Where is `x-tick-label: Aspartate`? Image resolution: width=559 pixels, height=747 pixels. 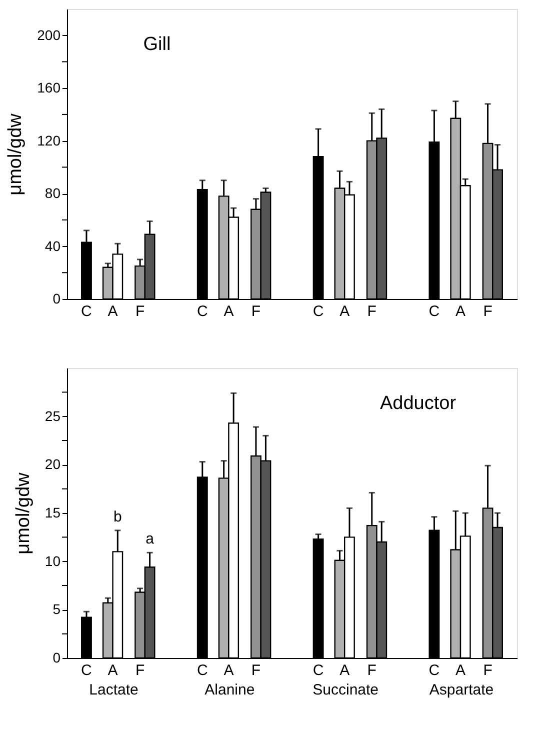 x-tick-label: Aspartate is located at coordinates (461, 690).